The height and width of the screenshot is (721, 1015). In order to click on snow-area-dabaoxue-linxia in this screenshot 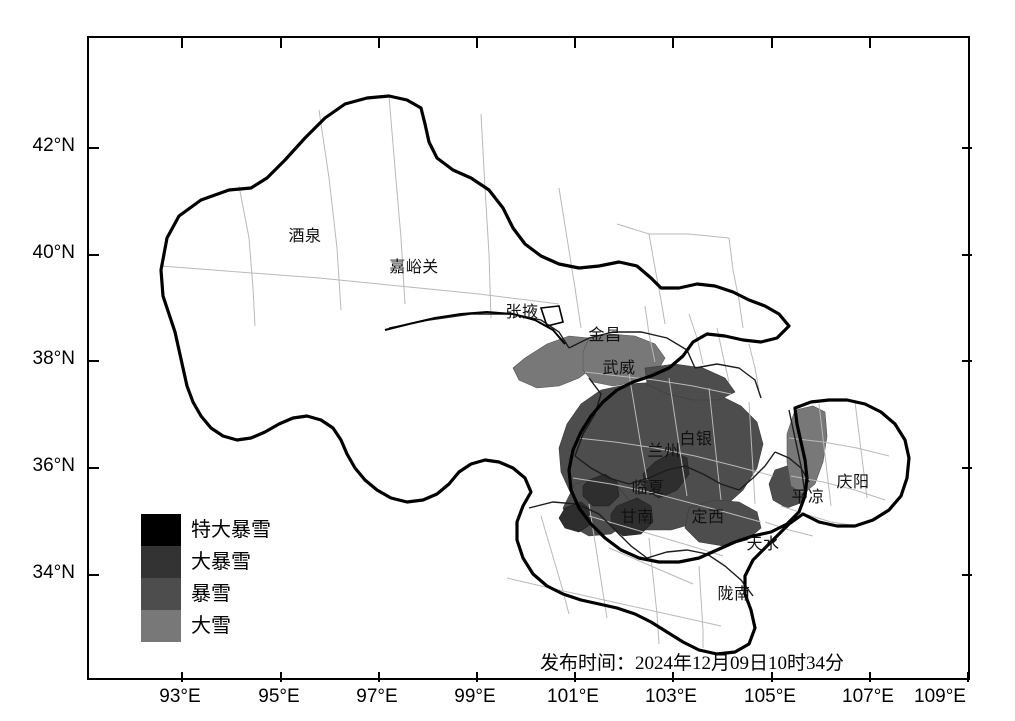, I will do `click(601, 490)`.